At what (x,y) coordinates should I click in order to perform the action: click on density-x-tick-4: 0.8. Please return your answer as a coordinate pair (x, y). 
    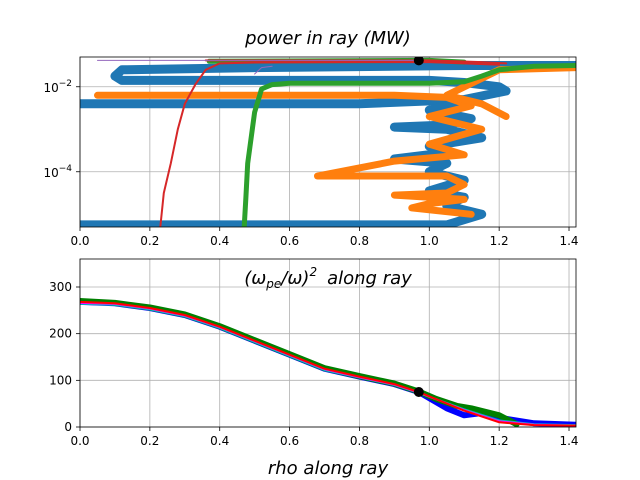
    Looking at the image, I should click on (359, 441).